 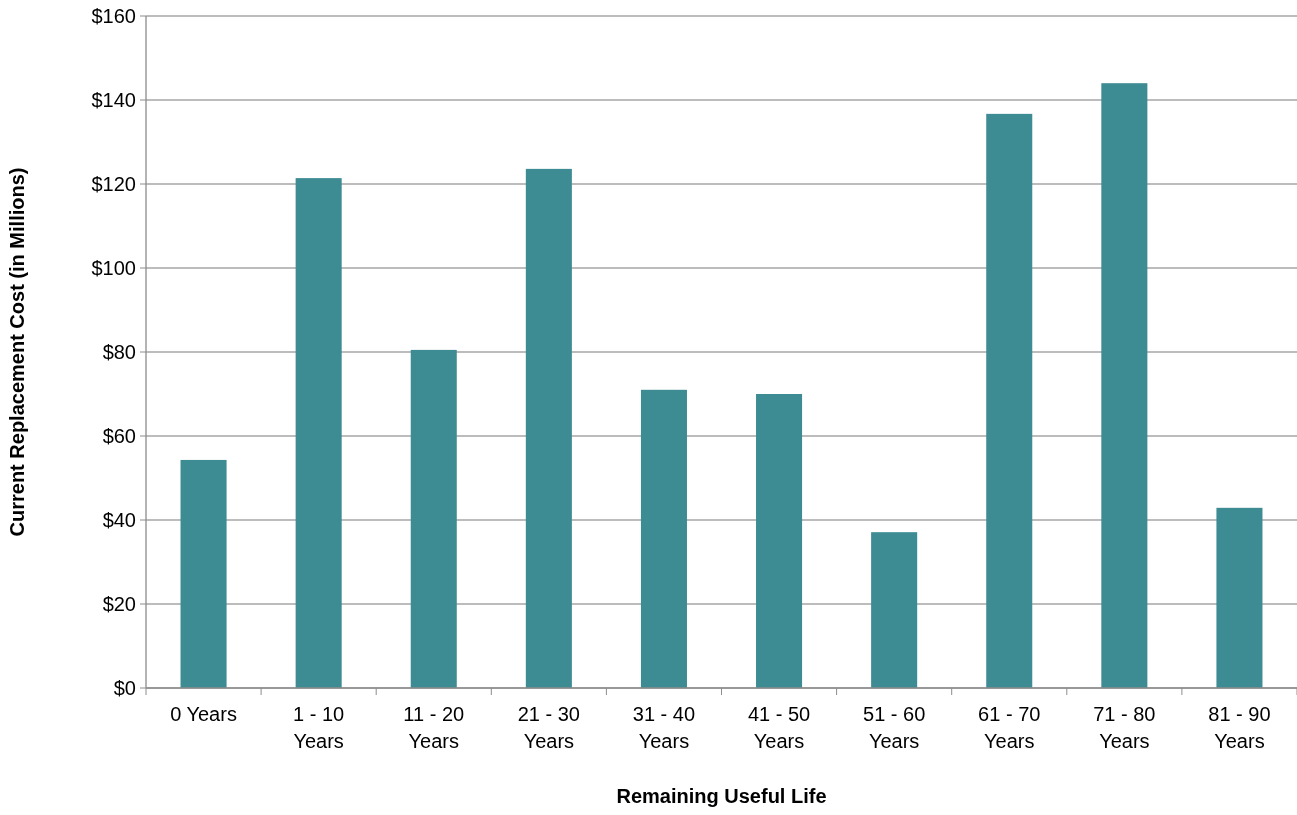 What do you see at coordinates (779, 727) in the screenshot?
I see `x-tick-label: 41 - 50 Years` at bounding box center [779, 727].